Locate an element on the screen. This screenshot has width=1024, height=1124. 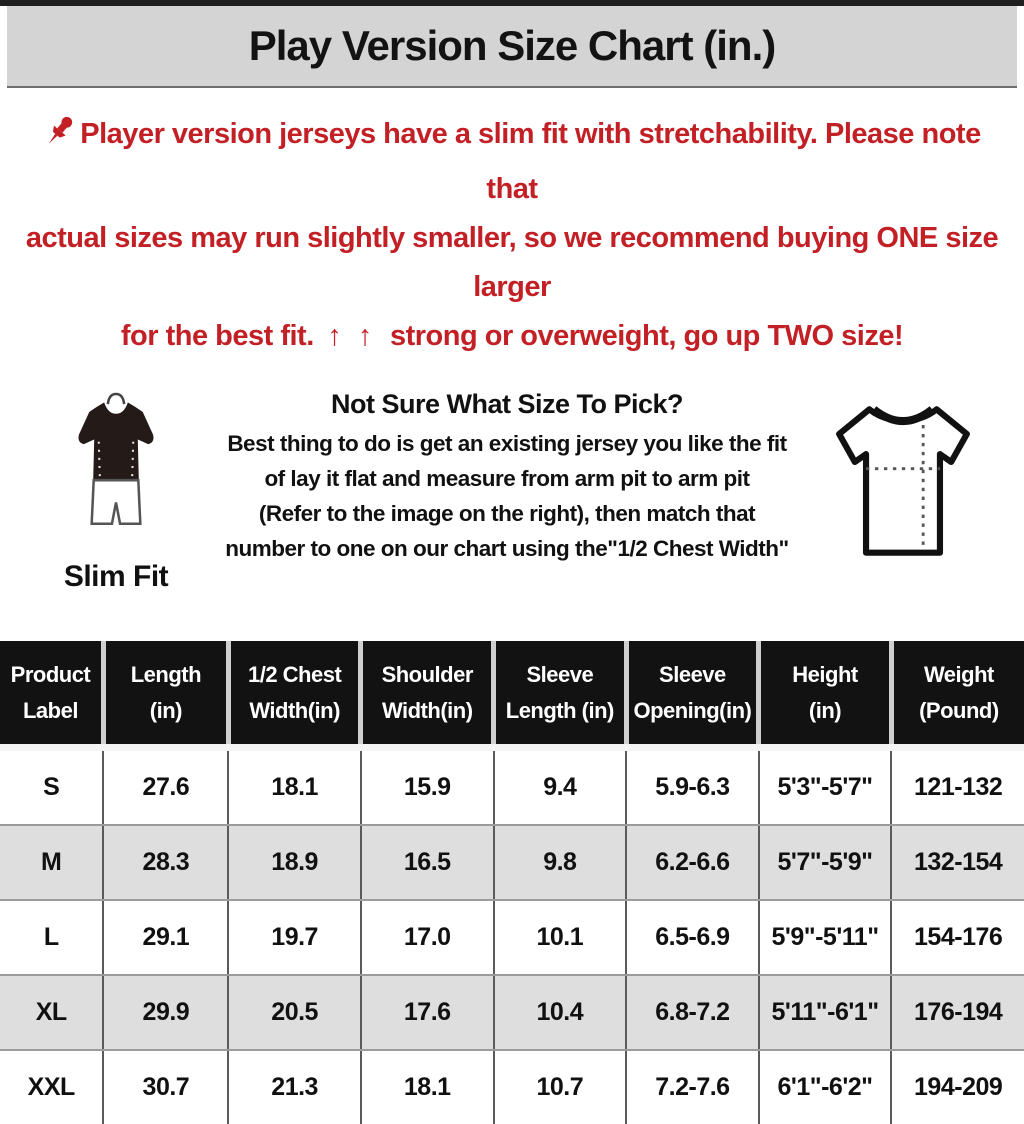
notice-text-3a: for the best fit. is located at coordinates (217, 336).